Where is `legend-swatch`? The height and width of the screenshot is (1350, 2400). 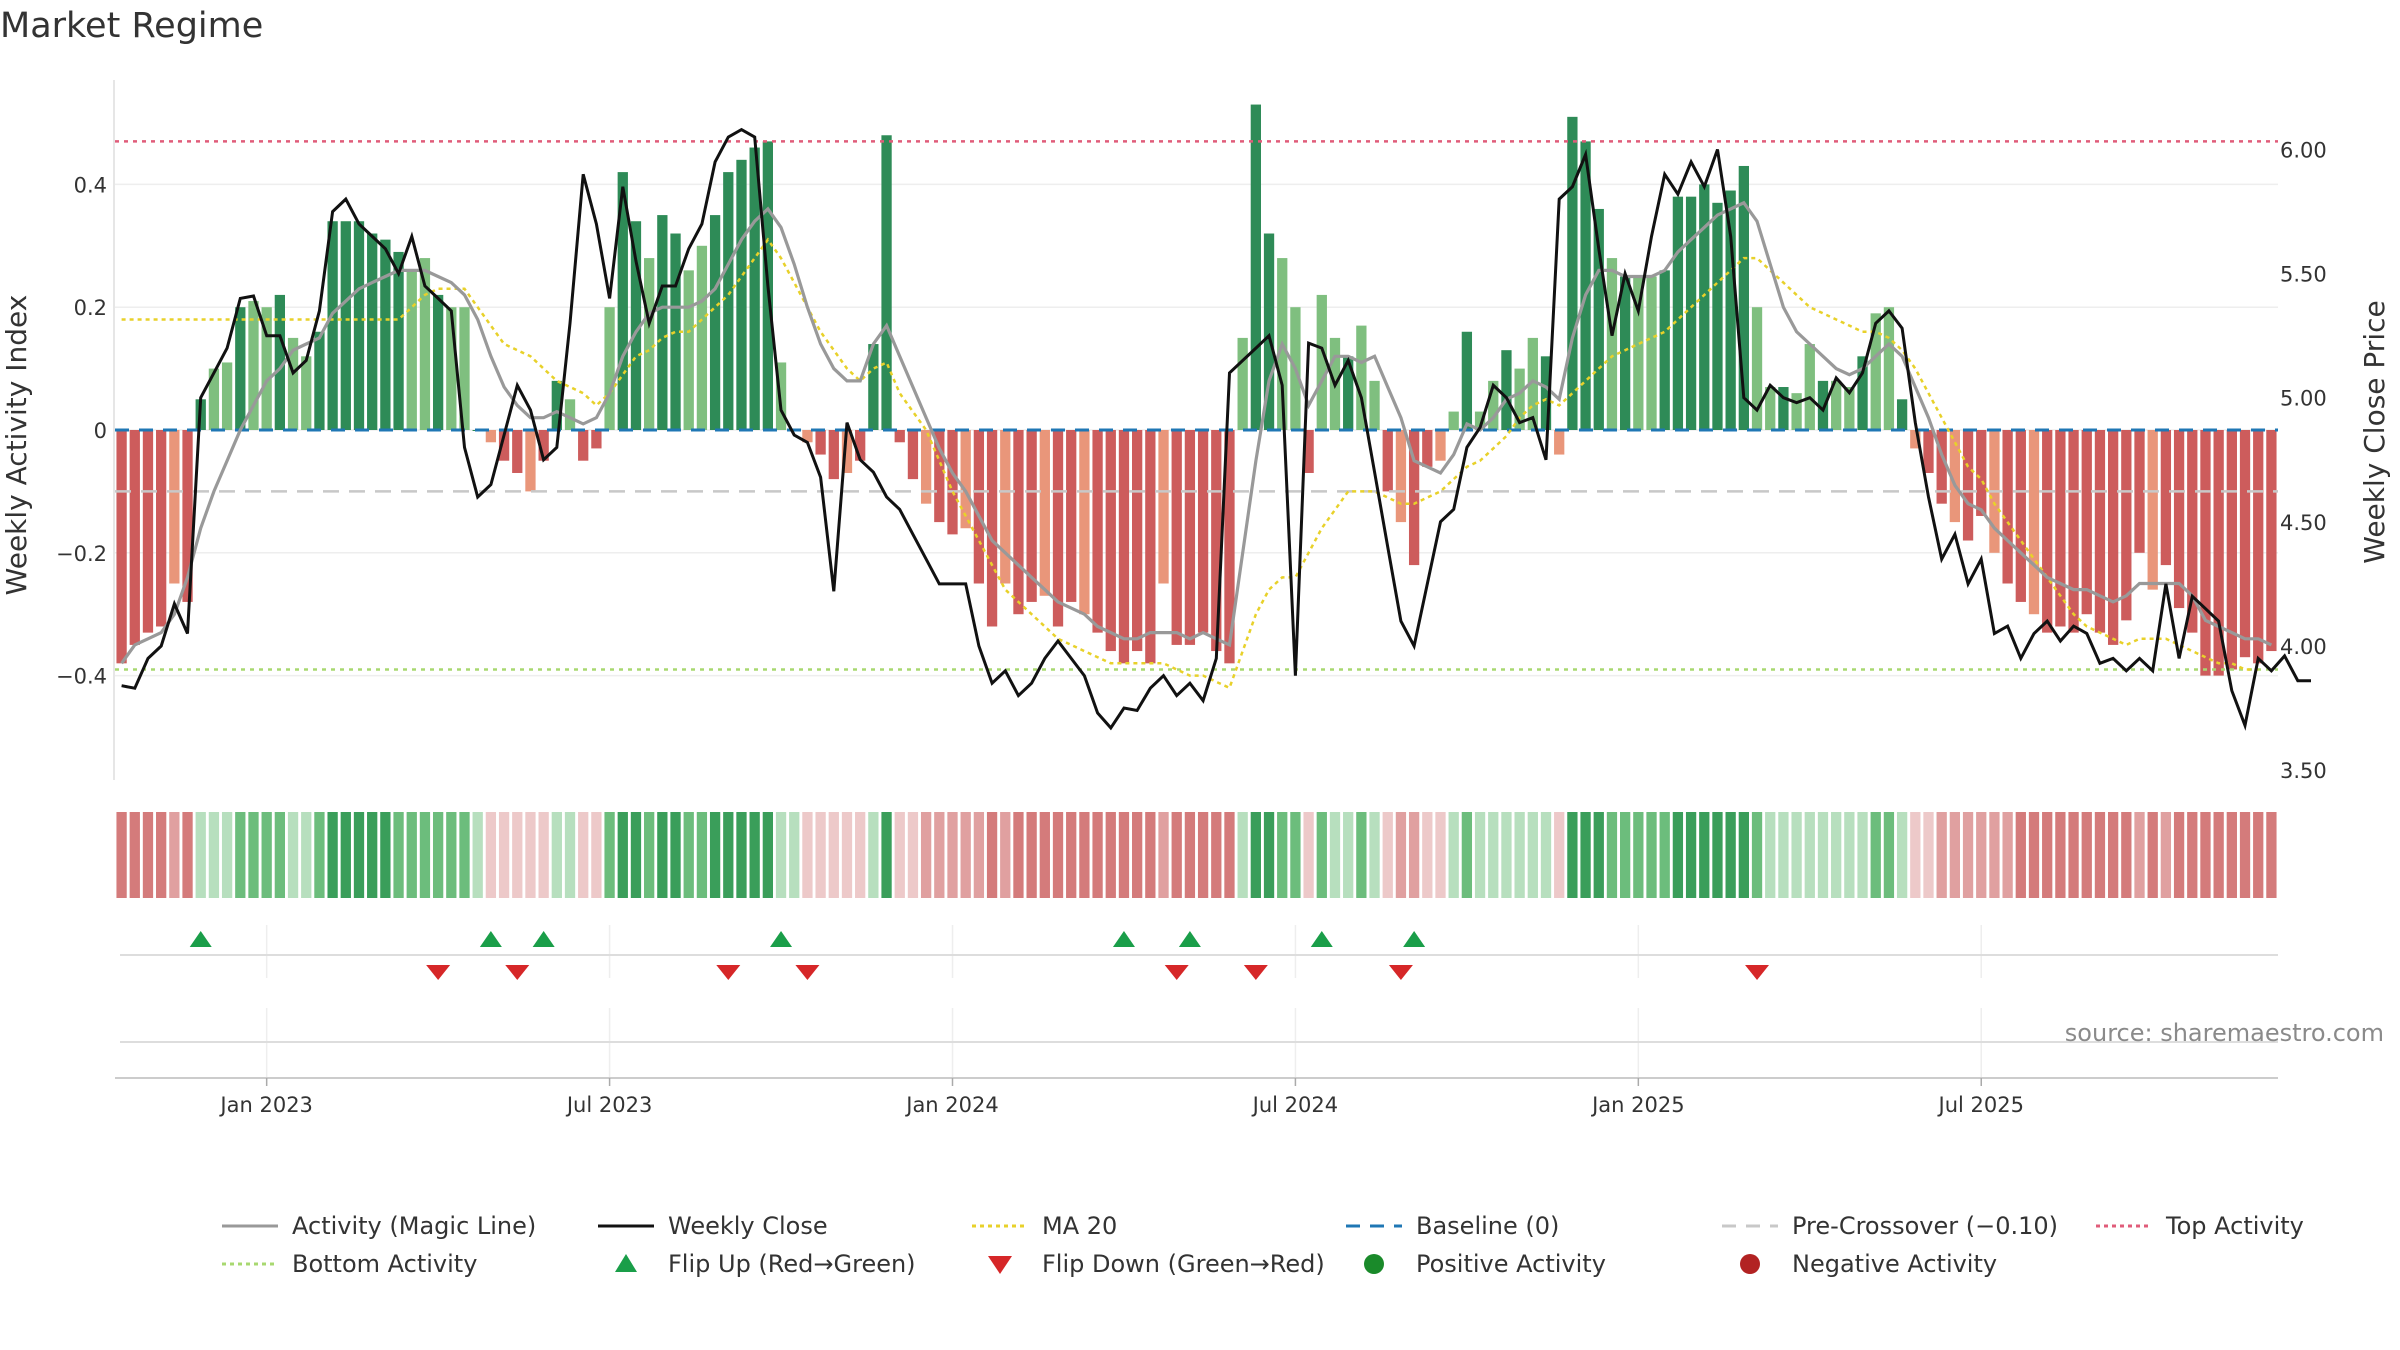 legend-swatch is located at coordinates (1000, 1265).